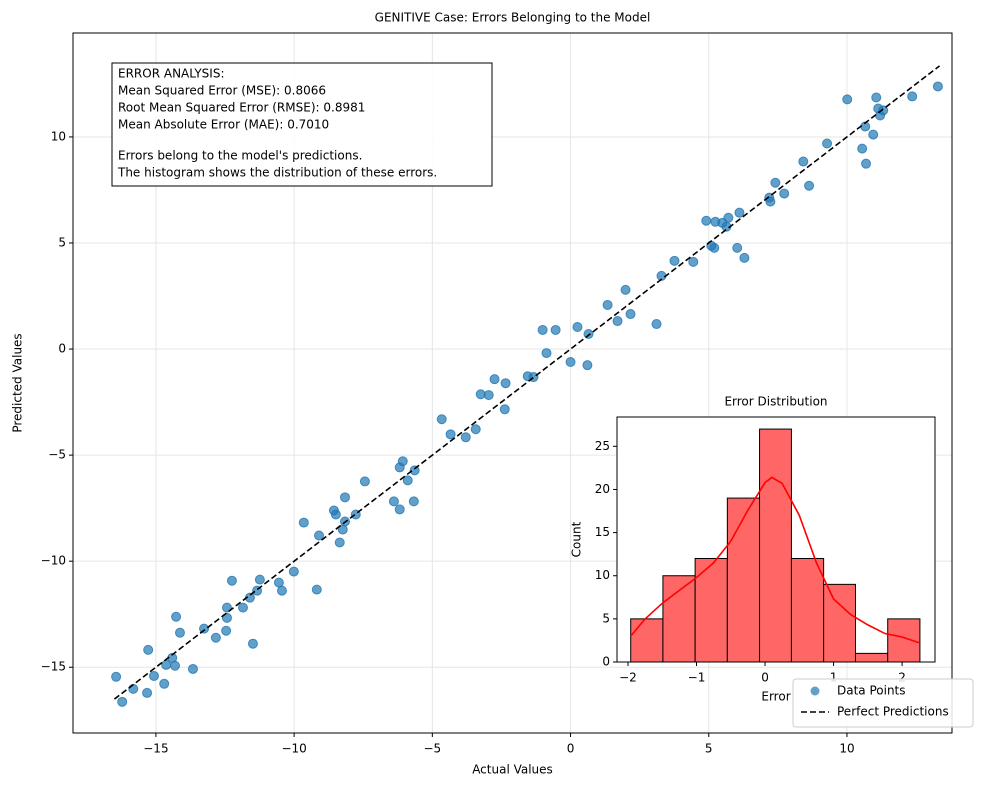 The width and height of the screenshot is (989, 790). I want to click on x-tick-label: −15, so click(155, 749).